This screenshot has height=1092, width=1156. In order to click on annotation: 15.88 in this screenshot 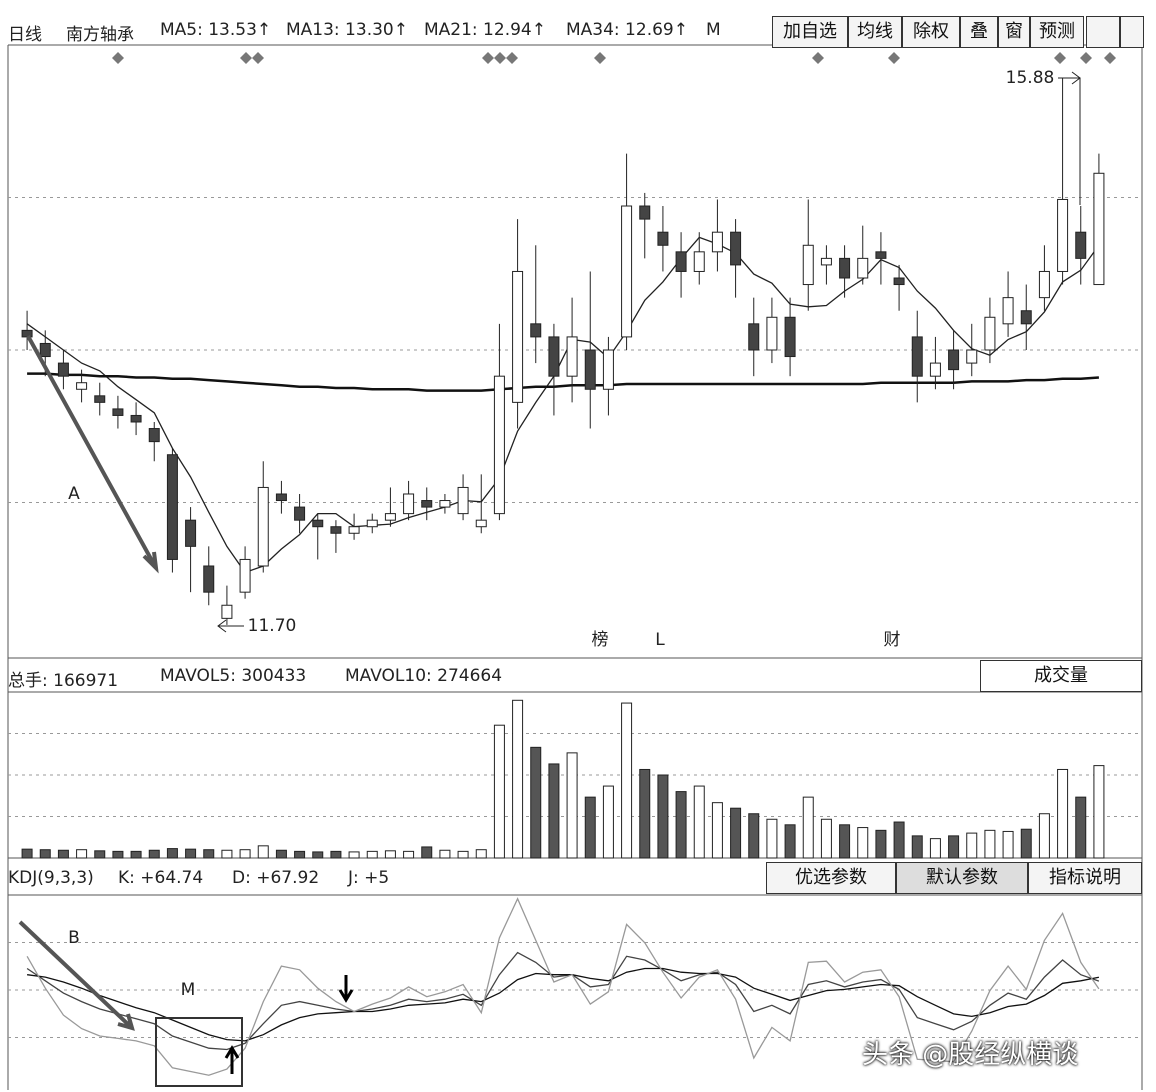, I will do `click(1030, 78)`.